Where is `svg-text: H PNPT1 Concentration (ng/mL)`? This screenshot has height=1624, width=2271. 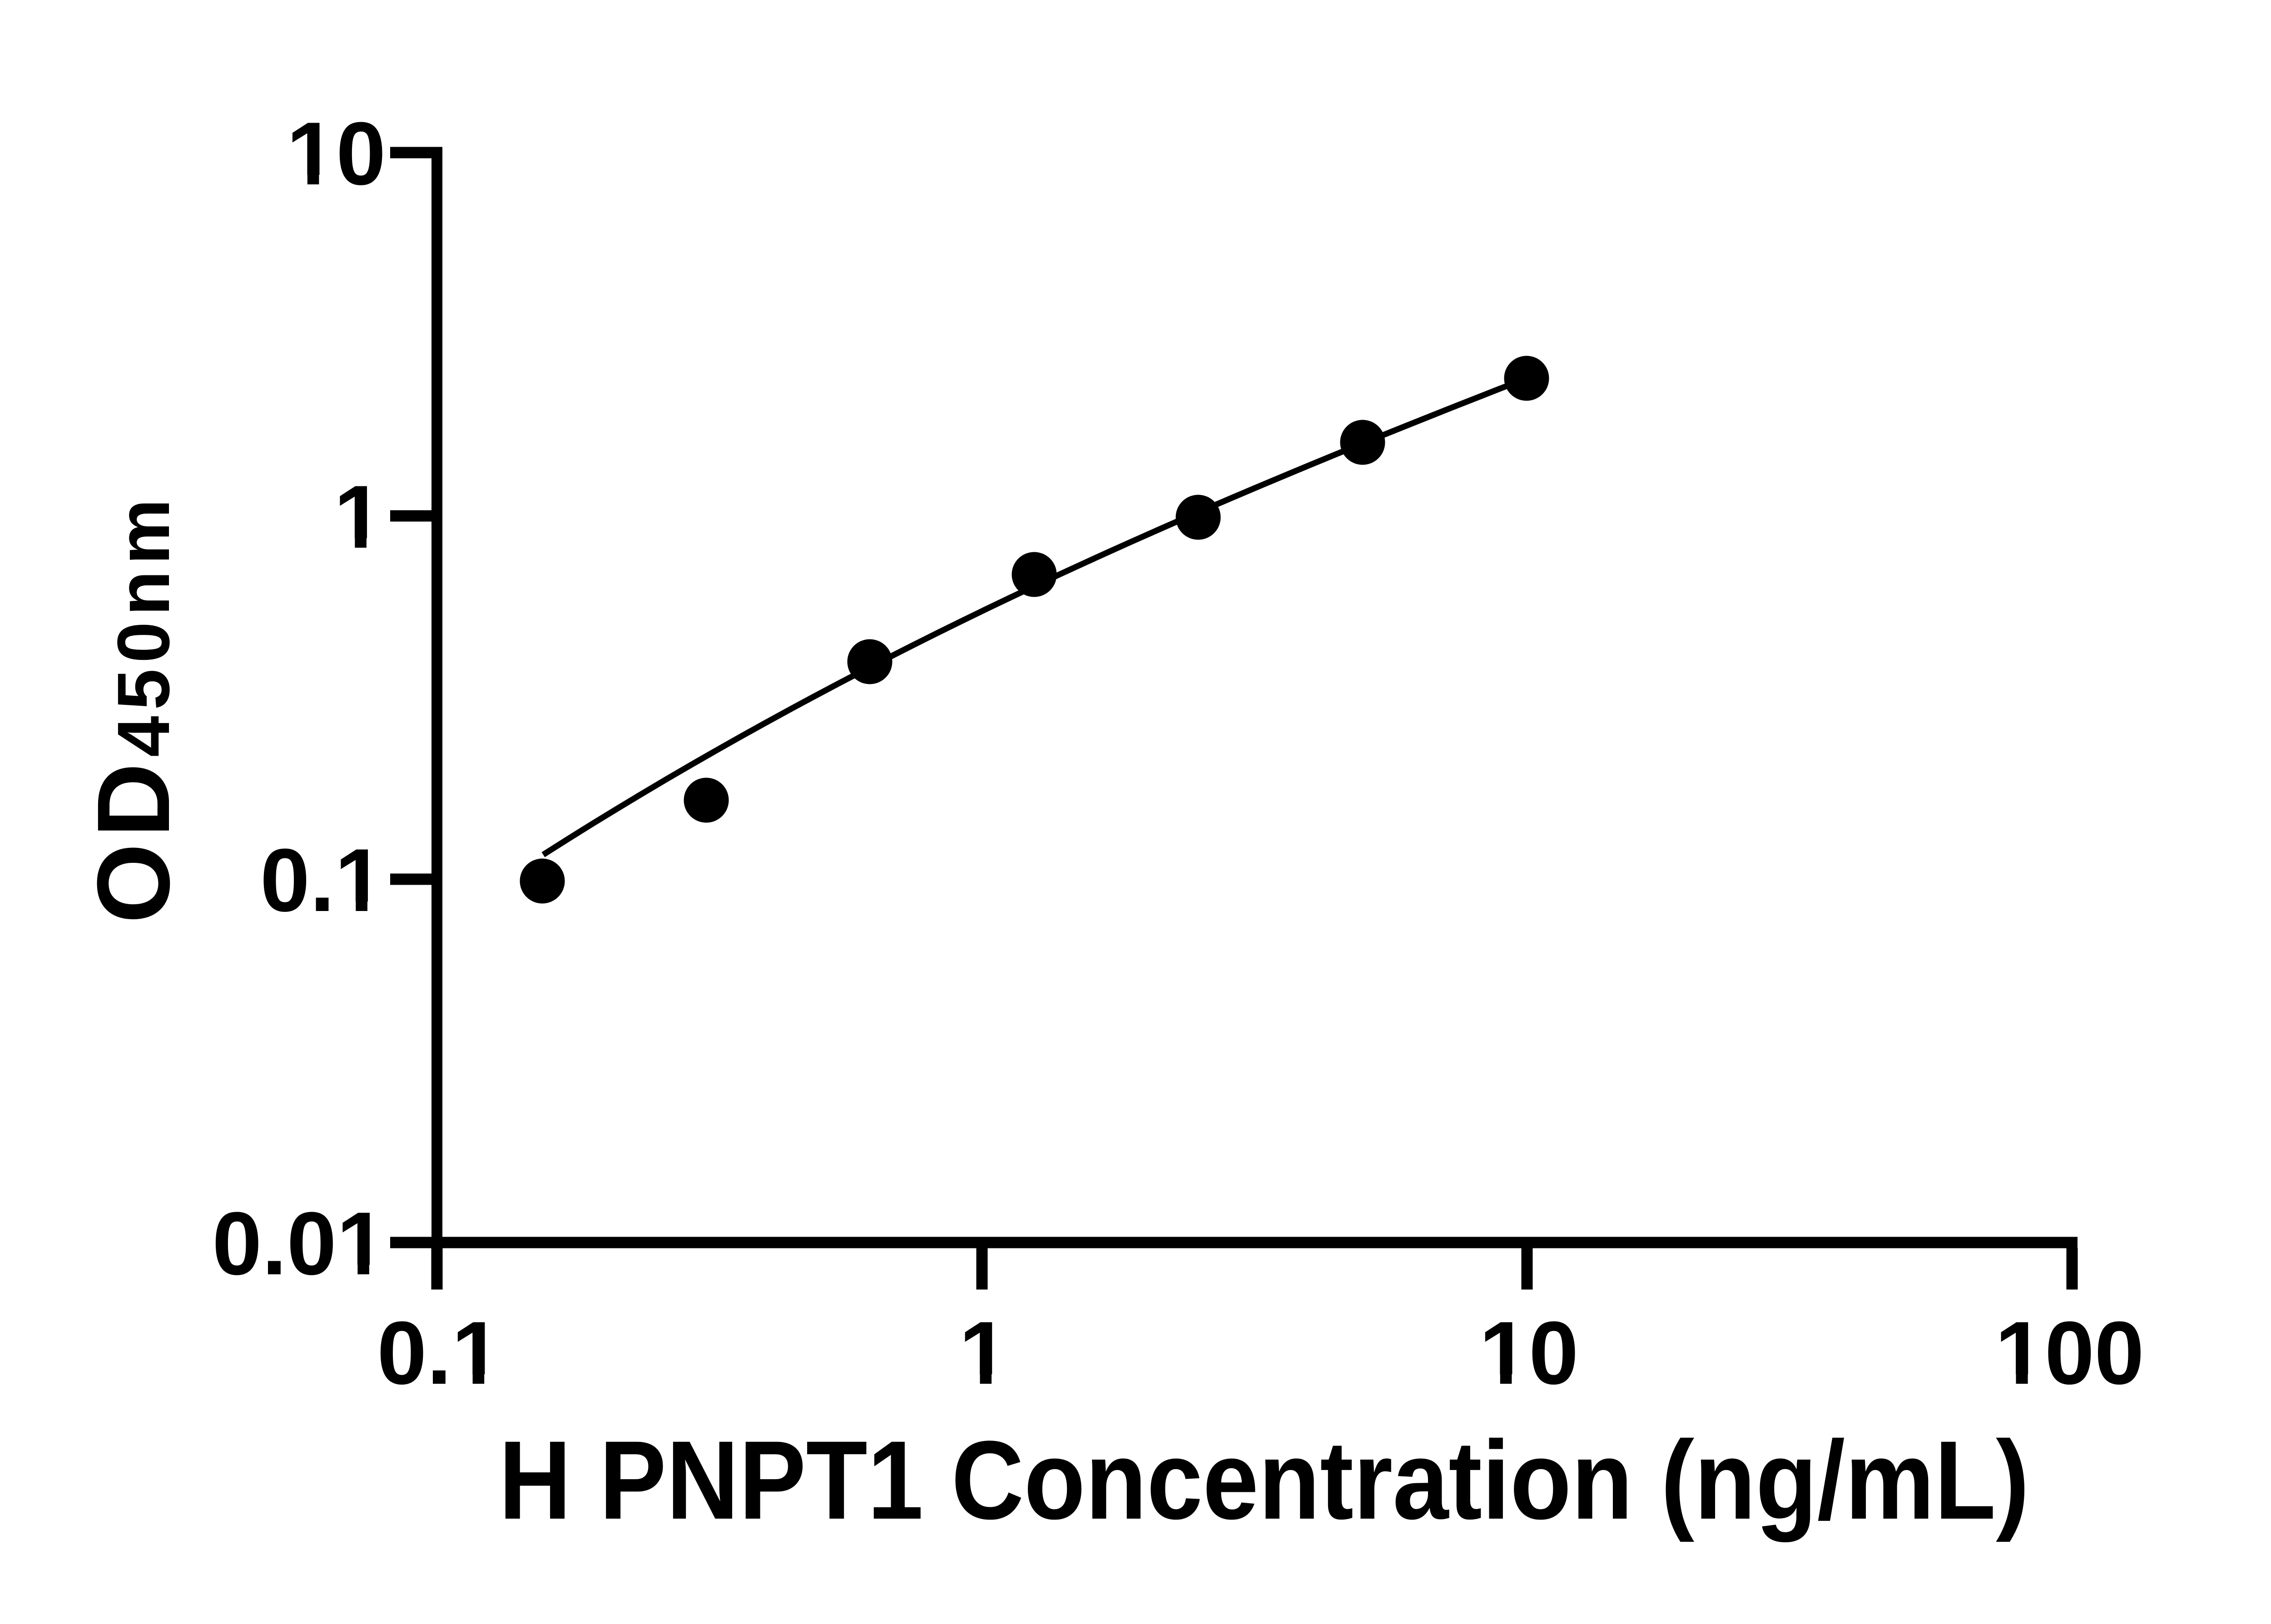 svg-text: H PNPT1 Concentration (ng/mL) is located at coordinates (1264, 1480).